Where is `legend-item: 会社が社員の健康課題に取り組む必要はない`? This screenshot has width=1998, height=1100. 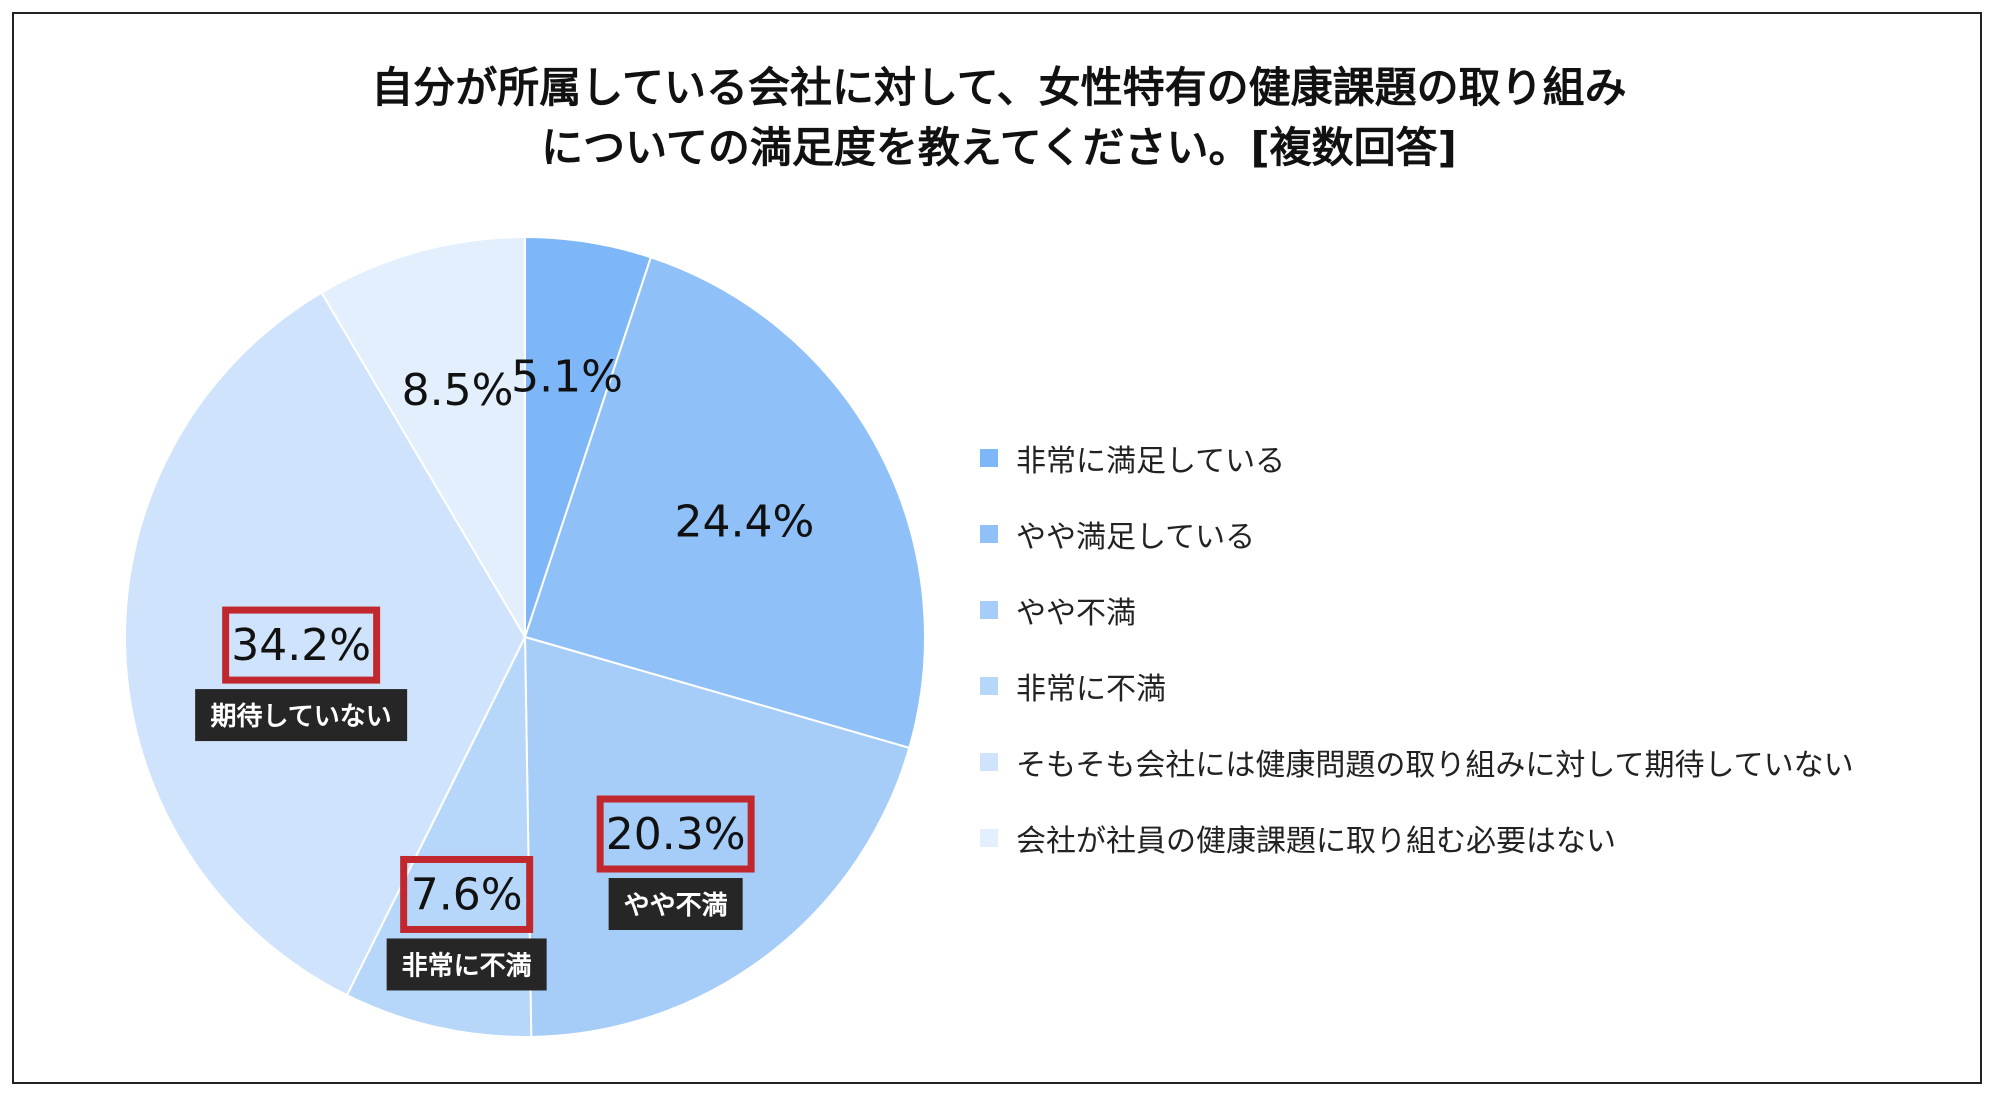 legend-item: 会社が社員の健康課題に取り組む必要はない is located at coordinates (1417, 838).